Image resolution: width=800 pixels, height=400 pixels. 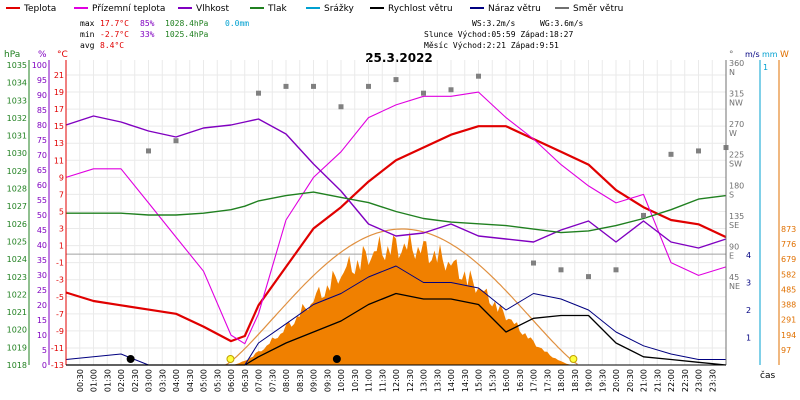 I want to click on tick-label-time: 17:30, so click(x=547, y=380).